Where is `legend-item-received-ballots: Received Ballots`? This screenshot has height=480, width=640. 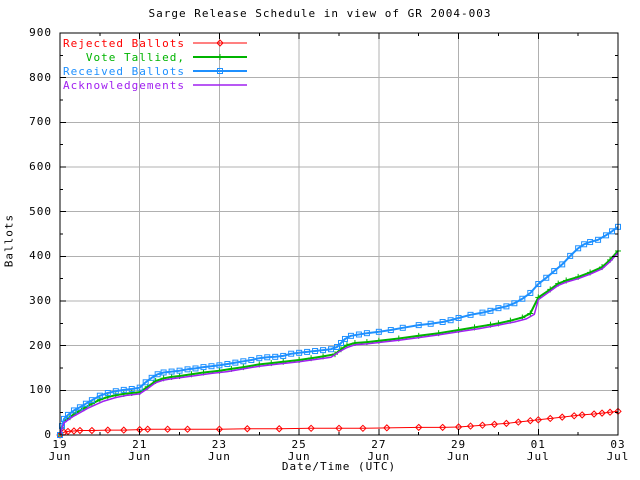
legend-item-received-ballots: Received Ballots is located at coordinates (155, 71).